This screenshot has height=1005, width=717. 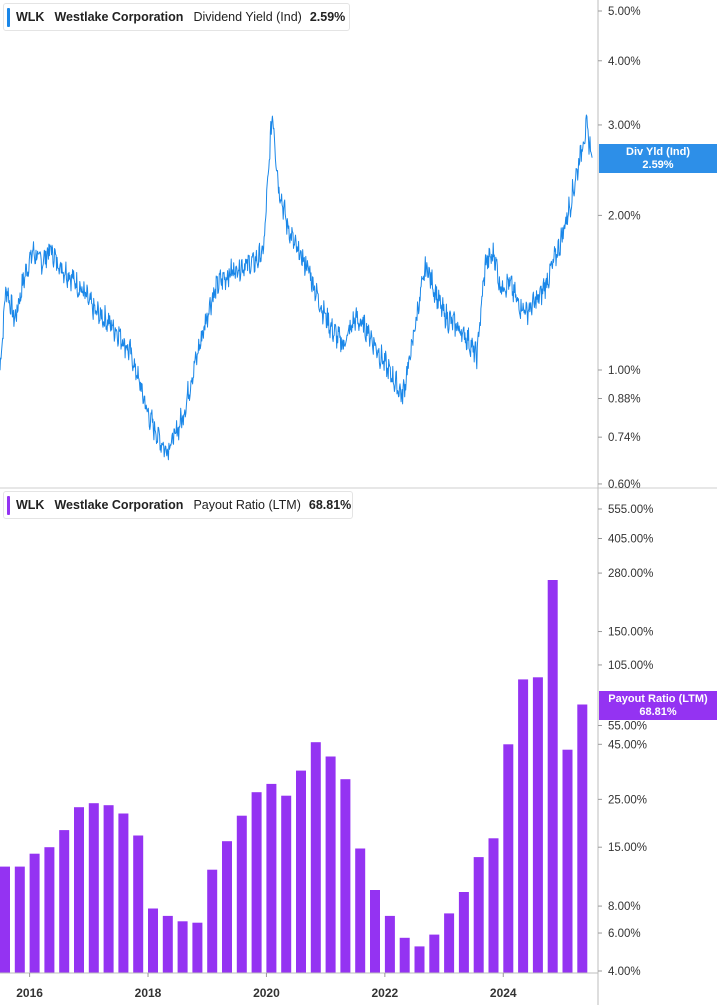 I want to click on tag-value: 2.59%, so click(x=658, y=165).